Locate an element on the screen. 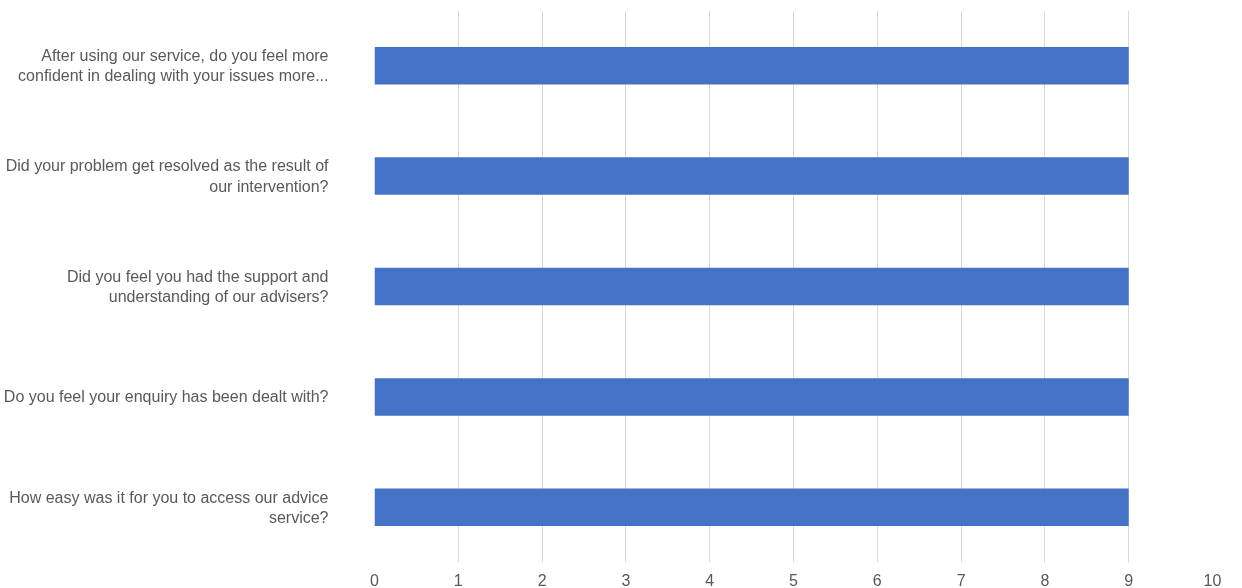 The height and width of the screenshot is (588, 1242). x-tick-label: 1 is located at coordinates (458, 579).